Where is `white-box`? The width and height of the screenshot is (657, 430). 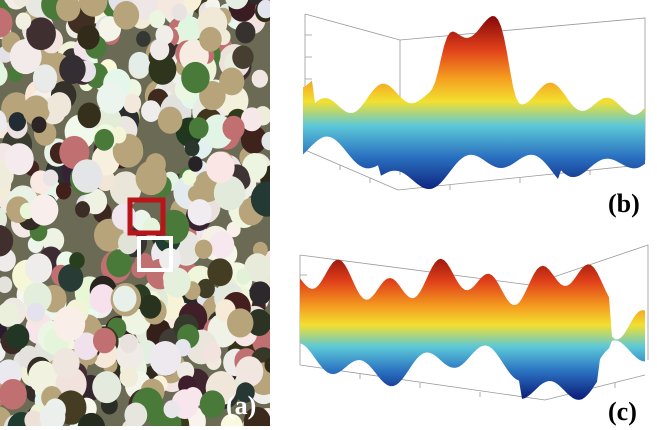
white-box is located at coordinates (155, 254).